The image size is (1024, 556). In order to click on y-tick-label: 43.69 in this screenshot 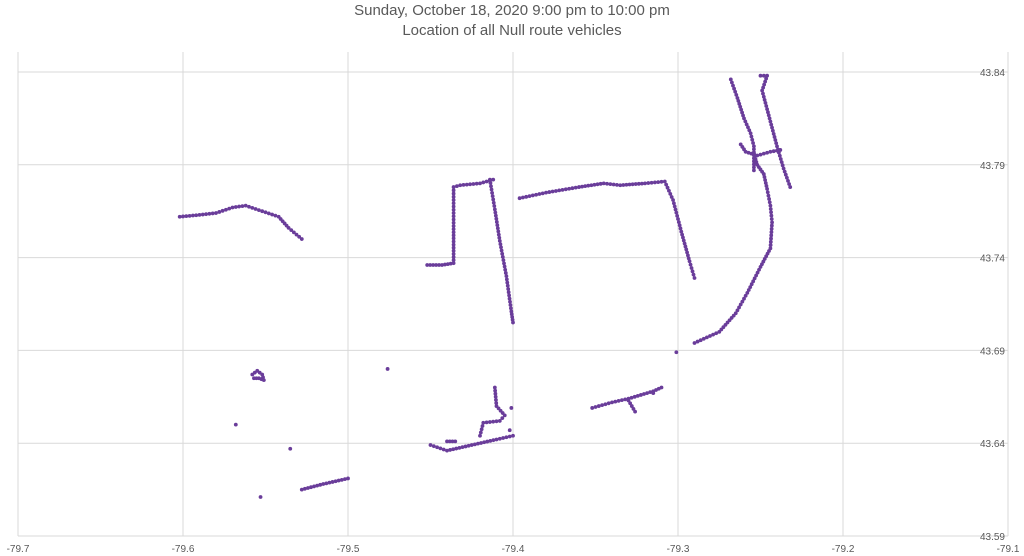, I will do `click(992, 351)`.